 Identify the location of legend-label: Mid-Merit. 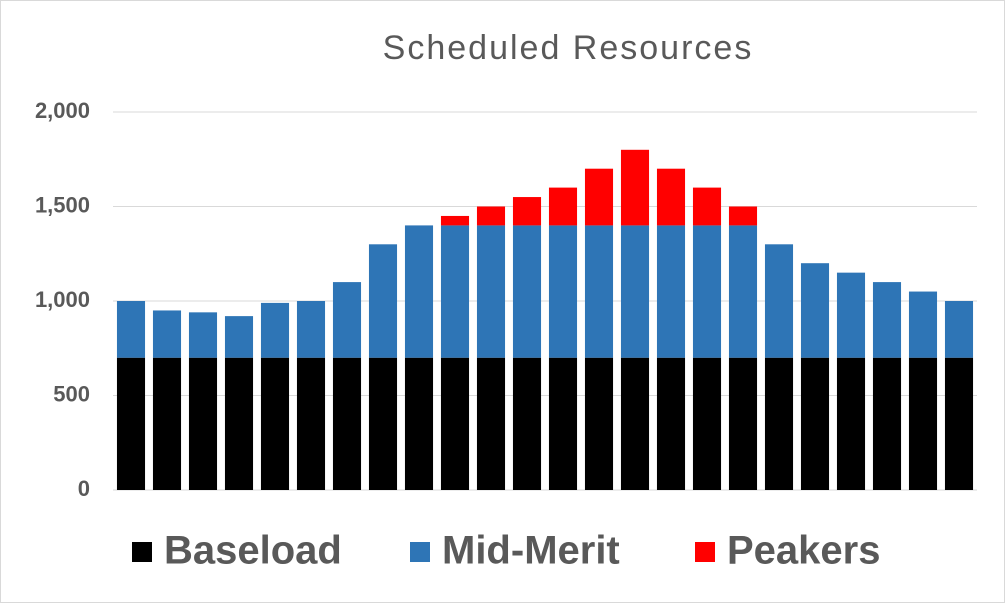
(531, 551).